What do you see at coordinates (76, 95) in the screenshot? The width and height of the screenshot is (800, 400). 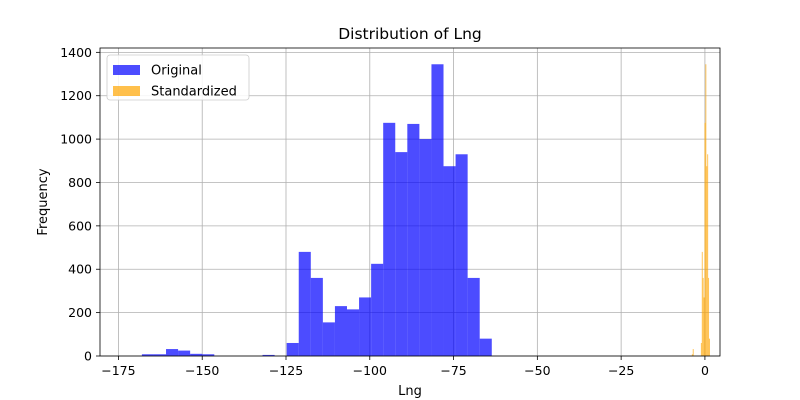 I see `y-tick-label: 1200` at bounding box center [76, 95].